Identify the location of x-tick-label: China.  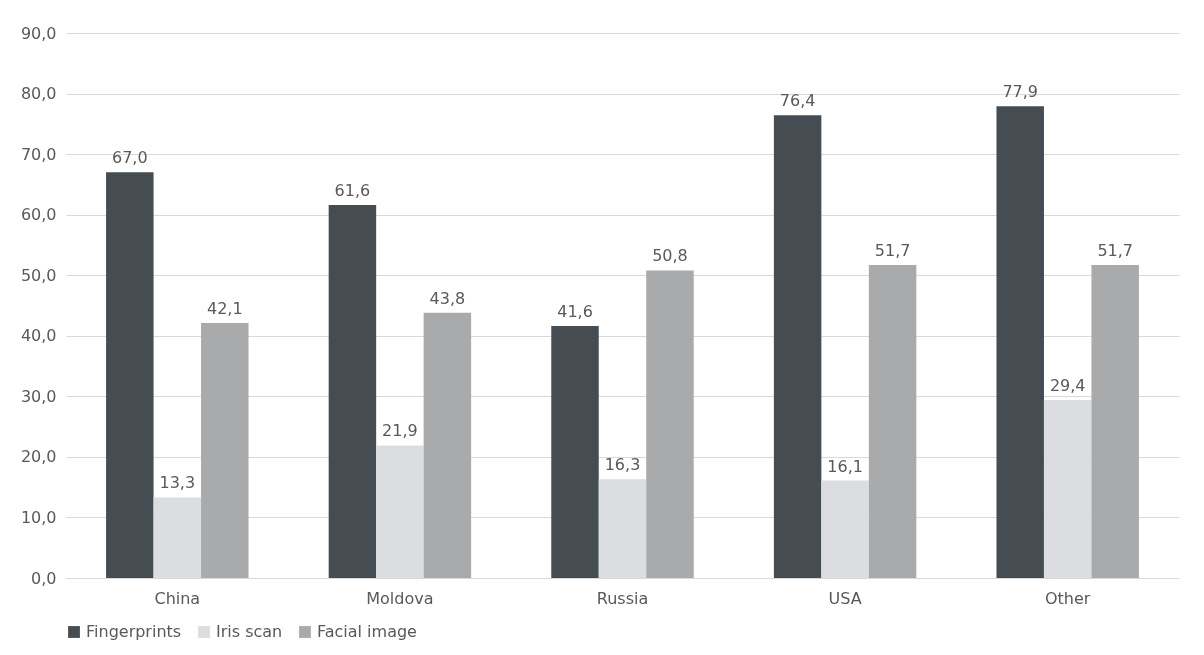
(177, 598).